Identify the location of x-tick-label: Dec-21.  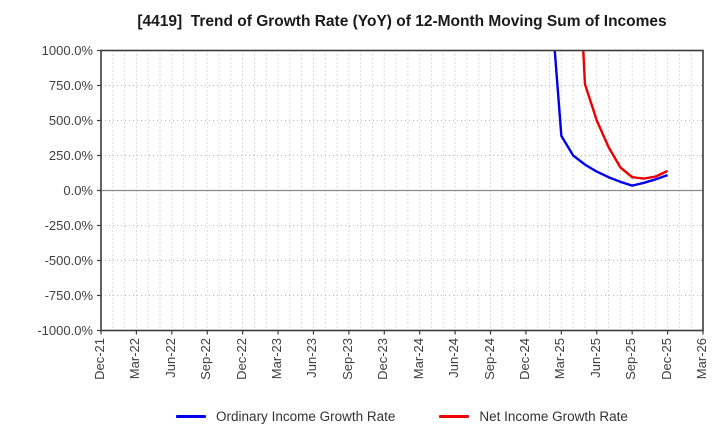
(99, 358).